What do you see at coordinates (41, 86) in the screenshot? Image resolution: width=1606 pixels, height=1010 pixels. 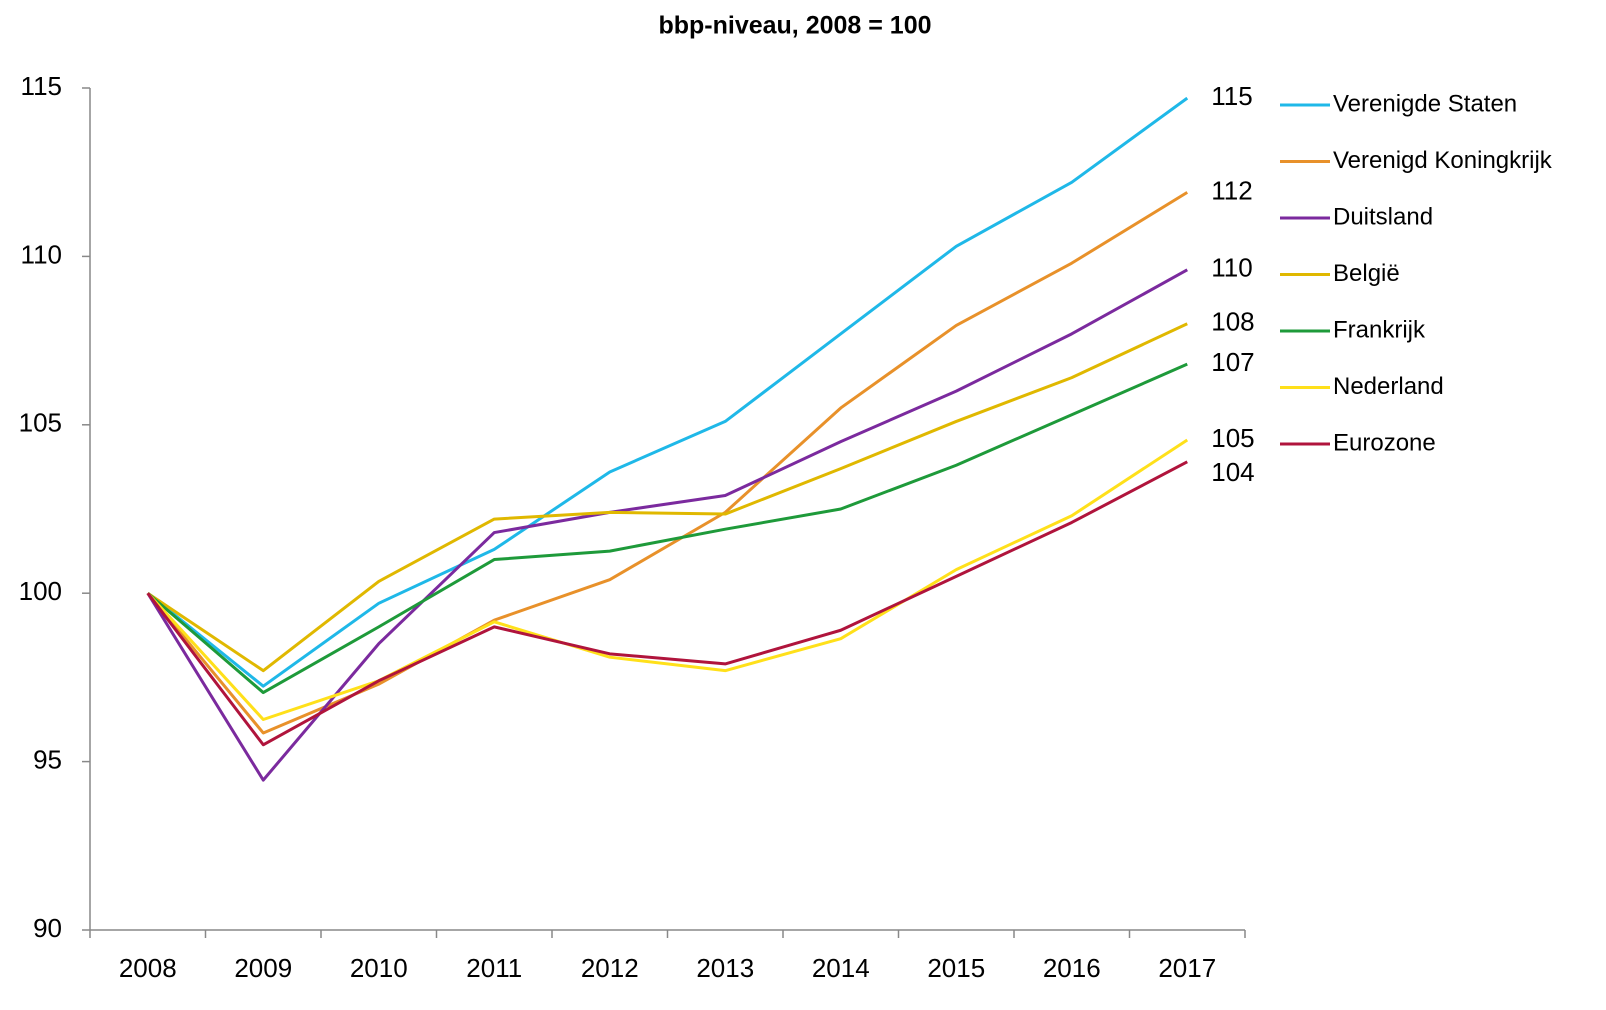 I see `y-tick-label: 115` at bounding box center [41, 86].